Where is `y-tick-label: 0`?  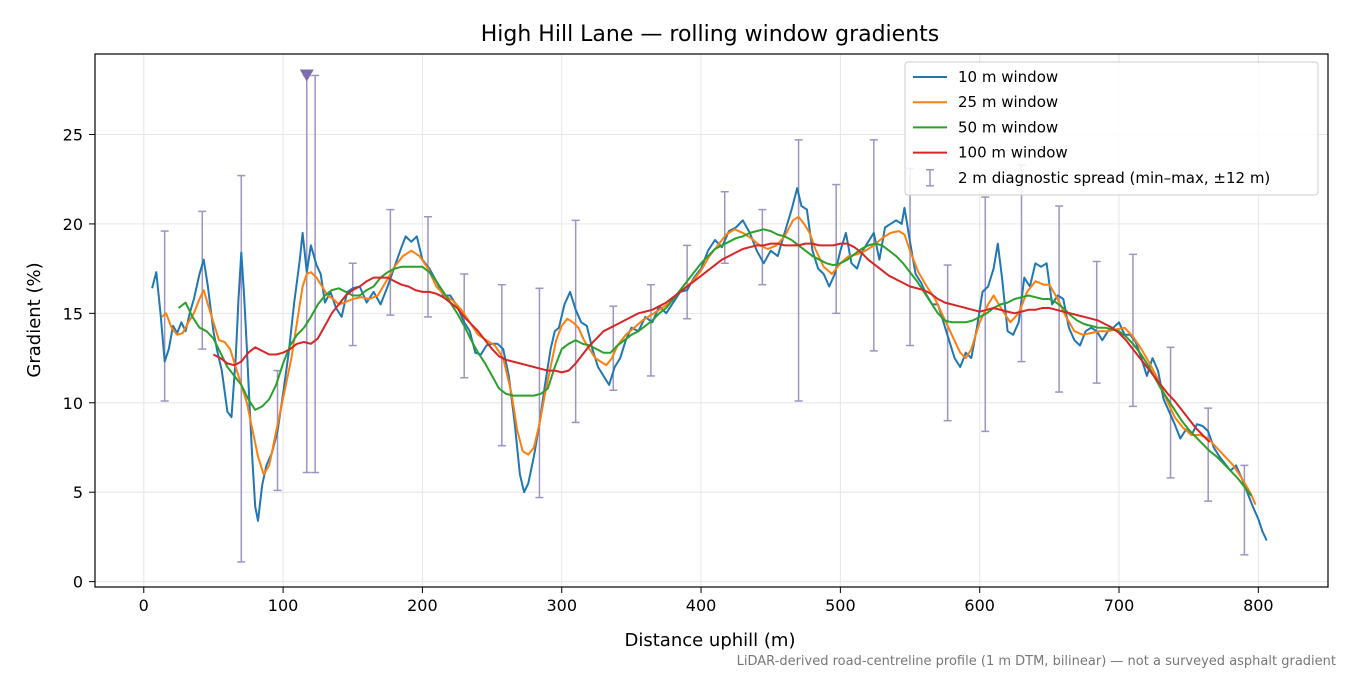
y-tick-label: 0 is located at coordinates (78, 582).